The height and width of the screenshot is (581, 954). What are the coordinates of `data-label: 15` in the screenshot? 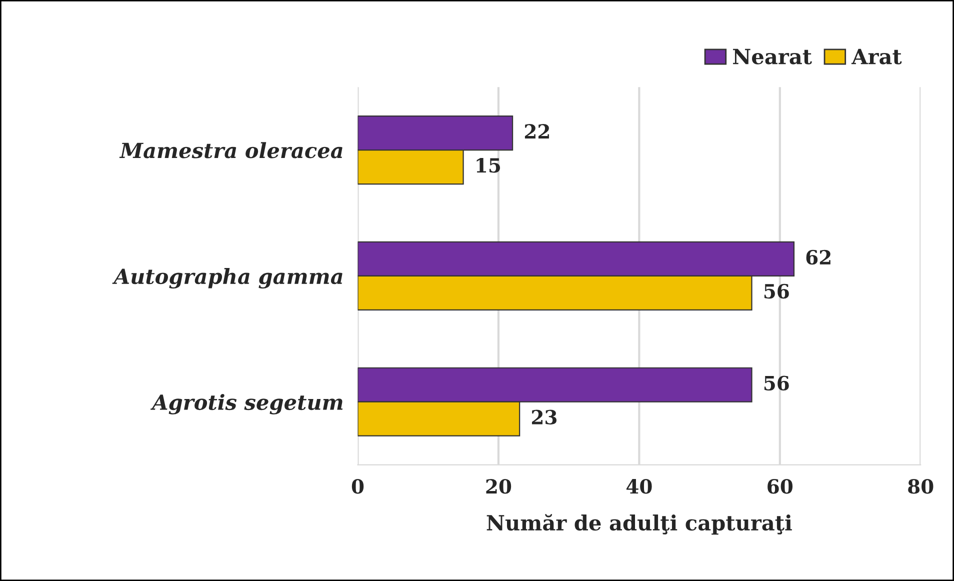 It's located at (488, 165).